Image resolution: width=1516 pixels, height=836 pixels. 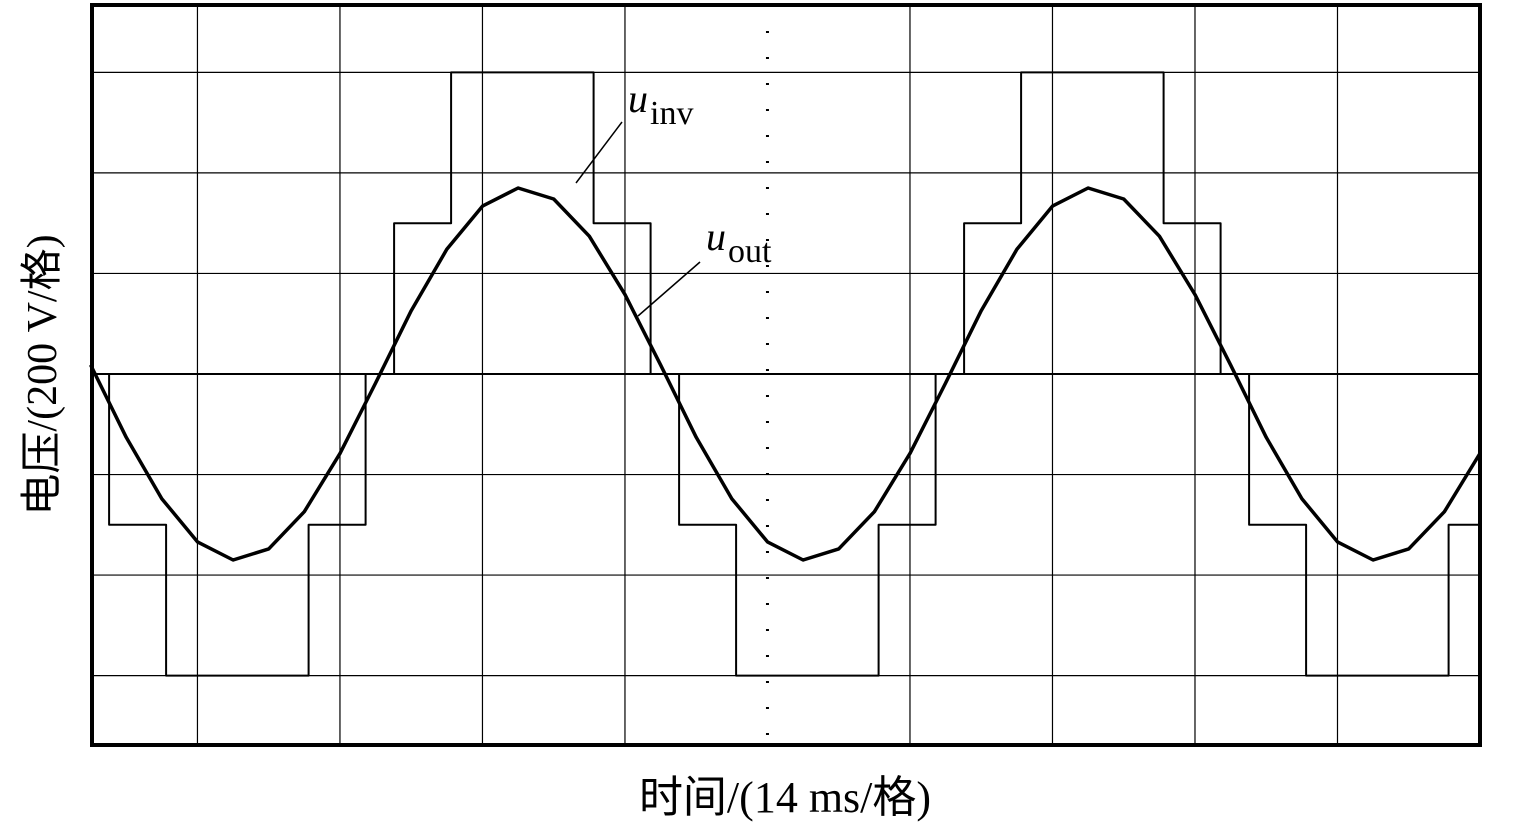 I want to click on annotation-subscript: out, so click(x=750, y=251).